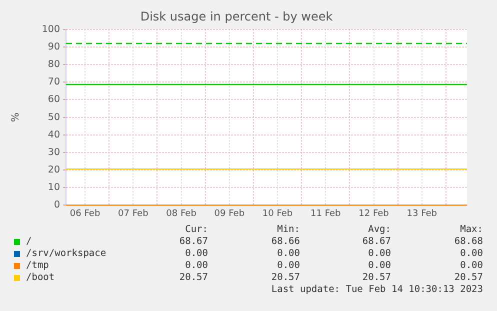  What do you see at coordinates (54, 152) in the screenshot?
I see `y-tick-label: 30` at bounding box center [54, 152].